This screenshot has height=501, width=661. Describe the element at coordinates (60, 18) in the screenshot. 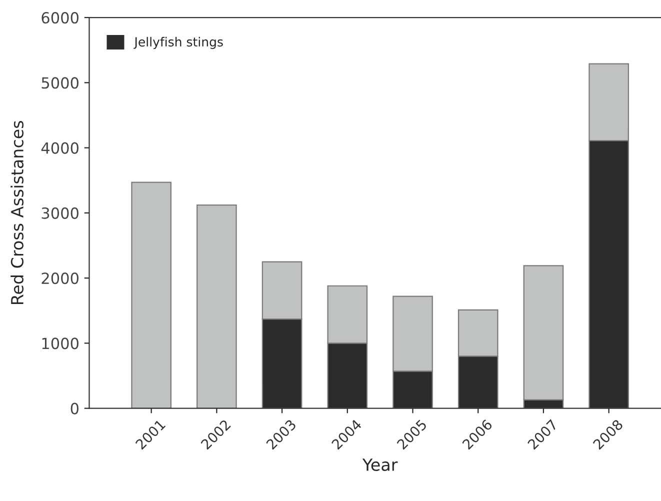

I see `y-tick-label: 6000` at that location.